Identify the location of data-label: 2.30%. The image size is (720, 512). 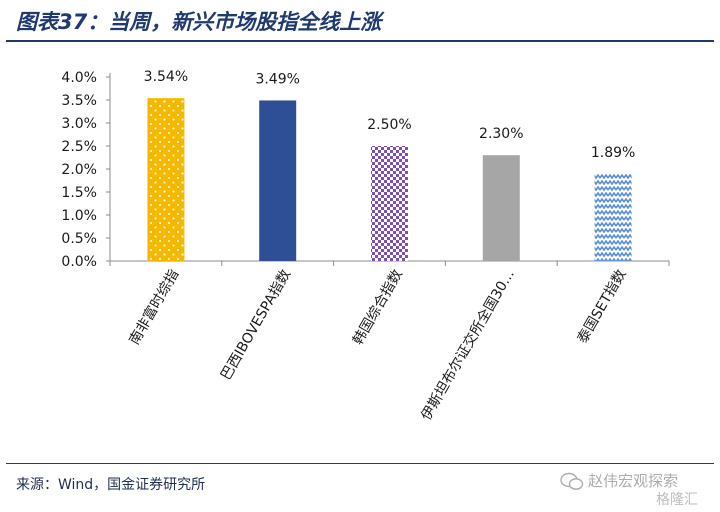
(501, 134).